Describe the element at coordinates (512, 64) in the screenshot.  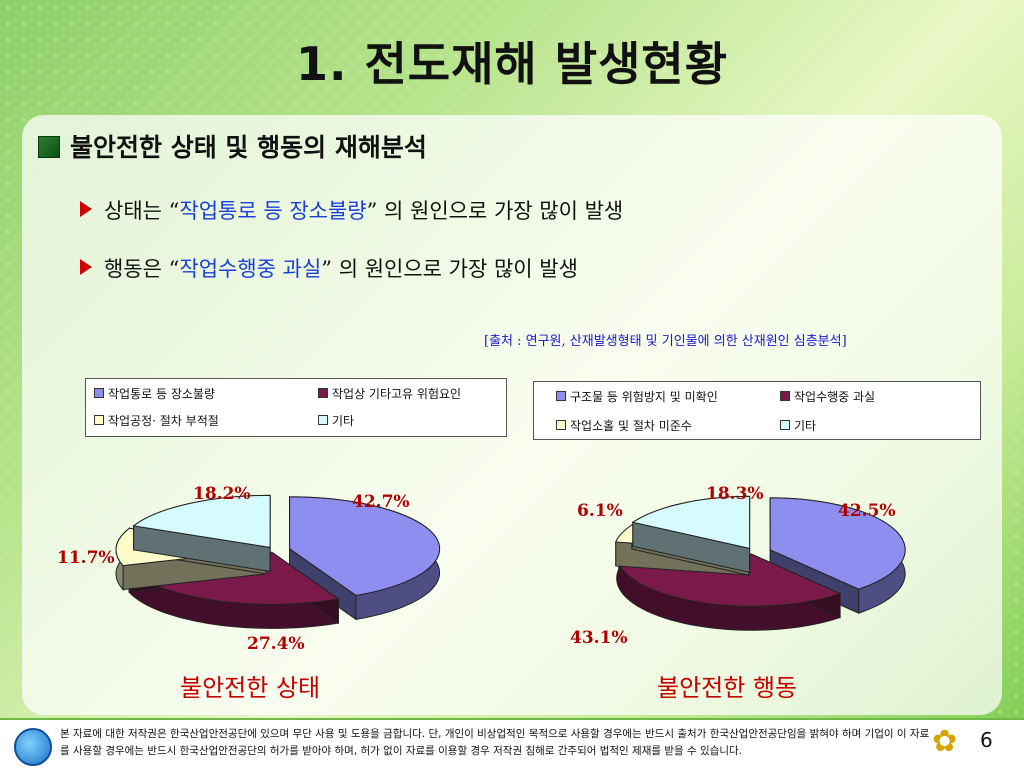
I see `slide-title: 1. 전도재해 발생현황` at that location.